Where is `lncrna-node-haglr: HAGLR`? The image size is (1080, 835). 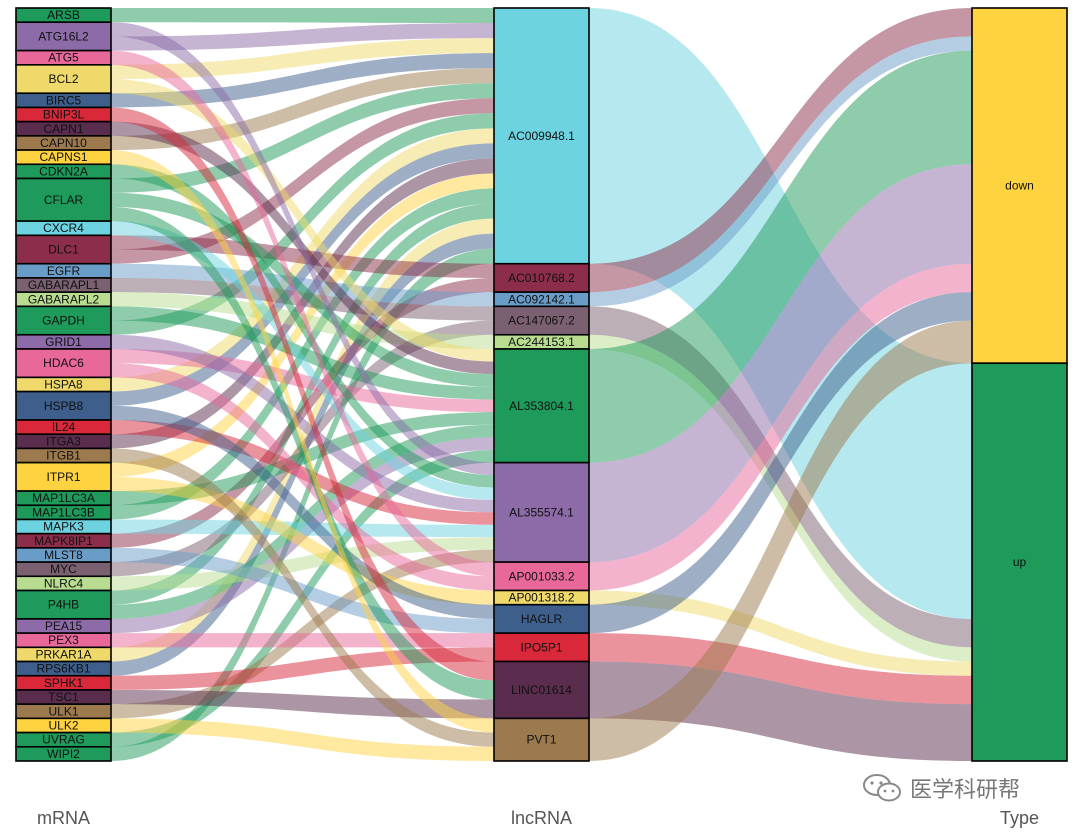 lncrna-node-haglr: HAGLR is located at coordinates (541, 618).